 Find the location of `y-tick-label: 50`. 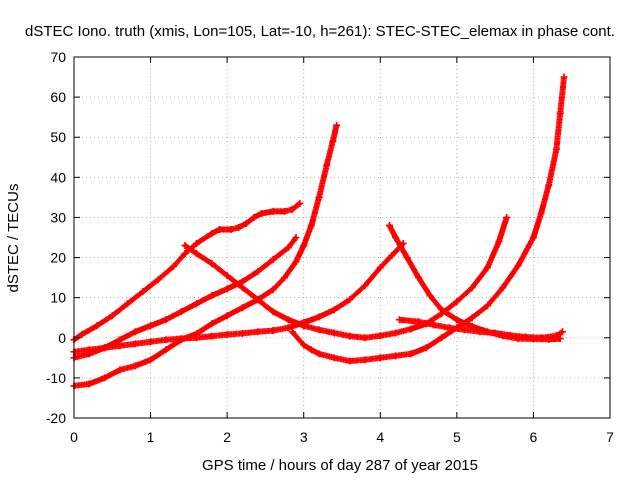

y-tick-label: 50 is located at coordinates (58, 137).